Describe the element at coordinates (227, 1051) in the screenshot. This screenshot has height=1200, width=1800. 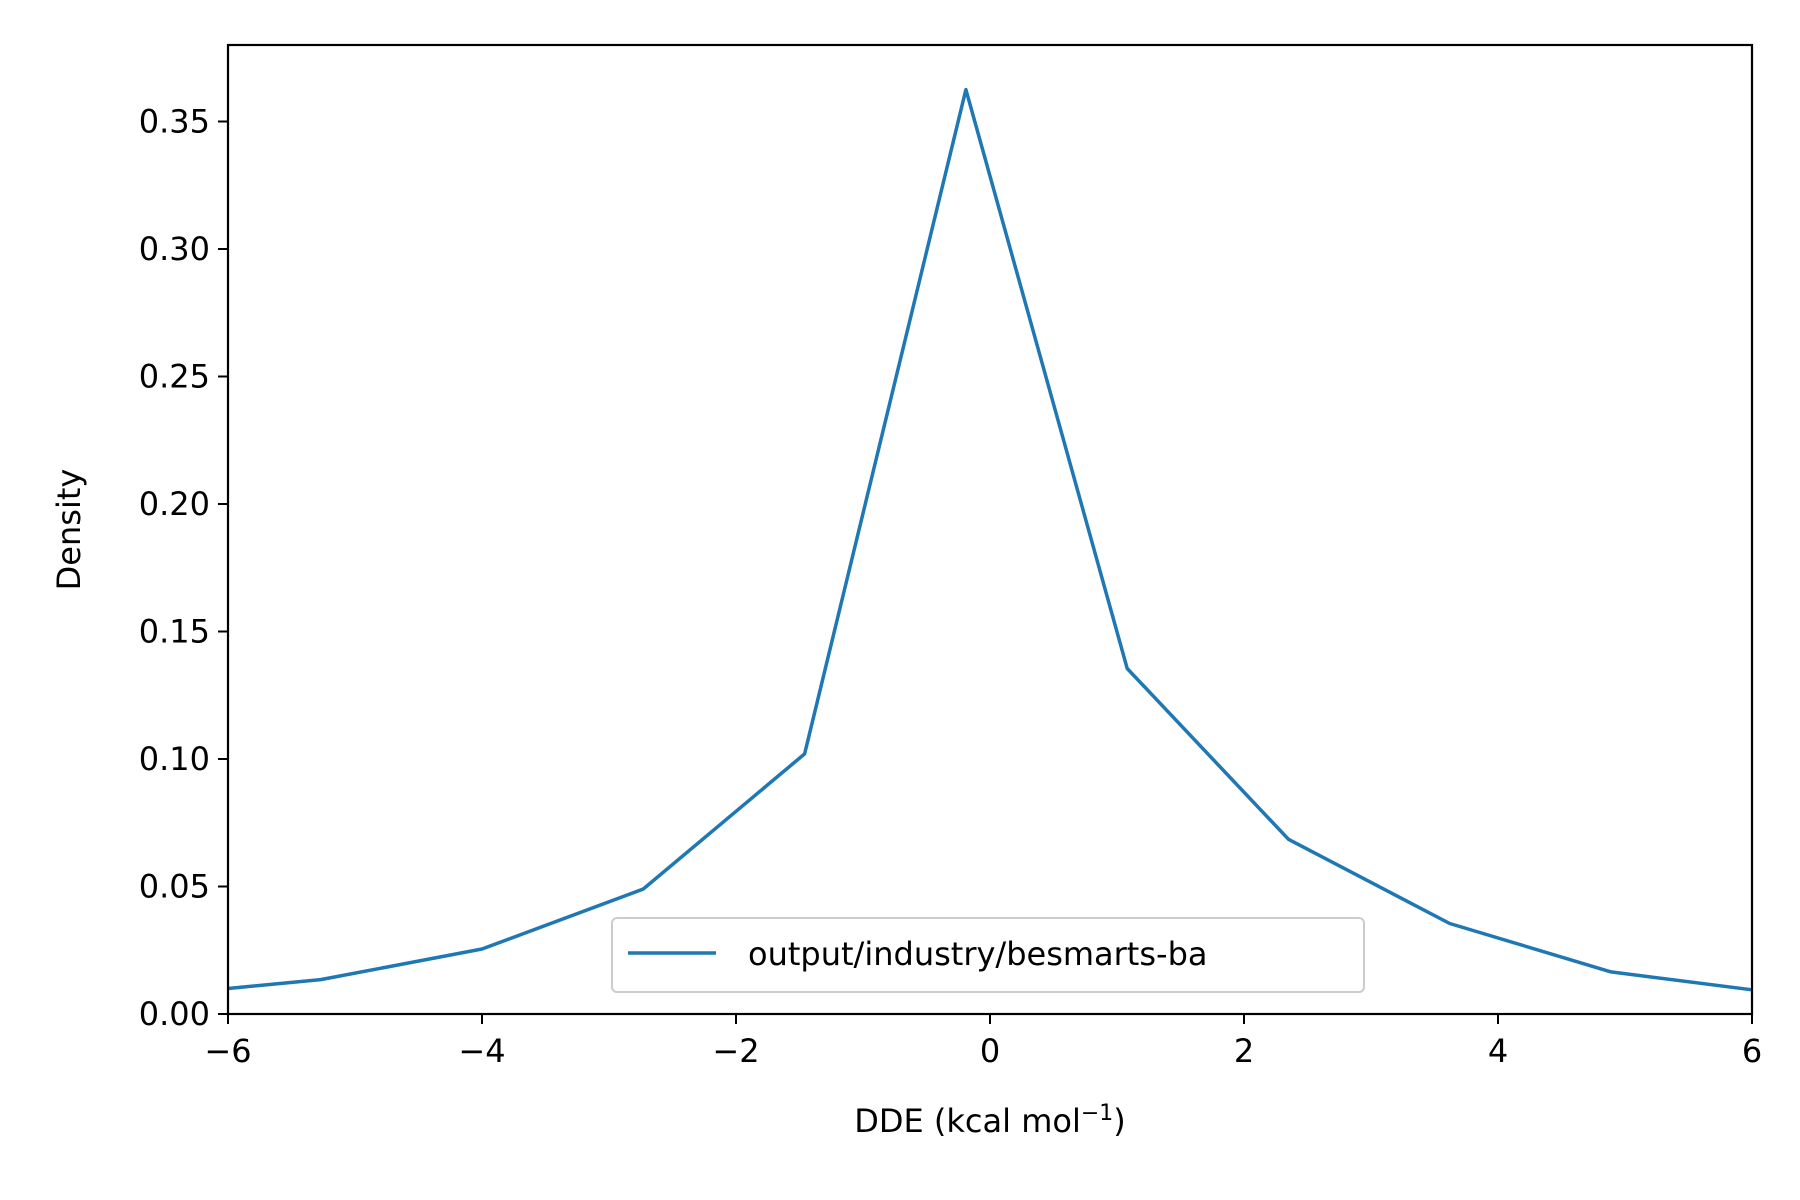
I see `x-tick-label: −6` at that location.